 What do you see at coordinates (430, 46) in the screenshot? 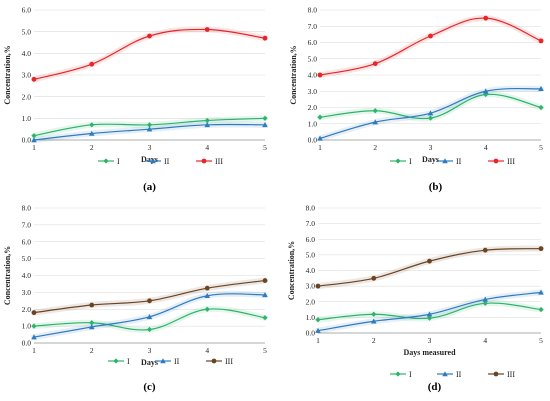
I see `series-halo-III` at bounding box center [430, 46].